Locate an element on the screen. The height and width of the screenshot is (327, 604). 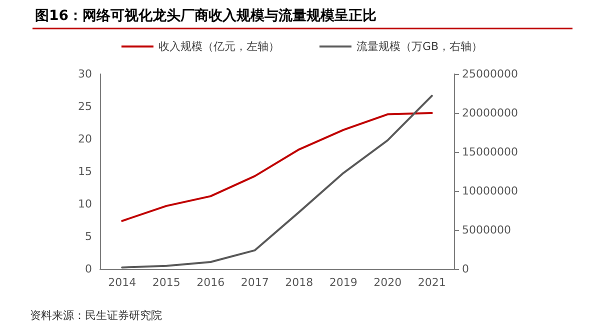
y2-tick-label: 0 is located at coordinates (465, 269).